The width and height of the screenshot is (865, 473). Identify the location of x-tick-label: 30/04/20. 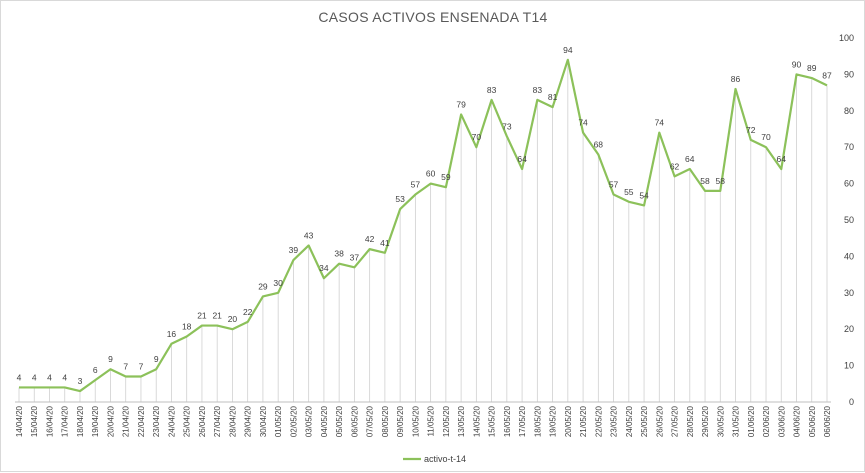
(263, 421).